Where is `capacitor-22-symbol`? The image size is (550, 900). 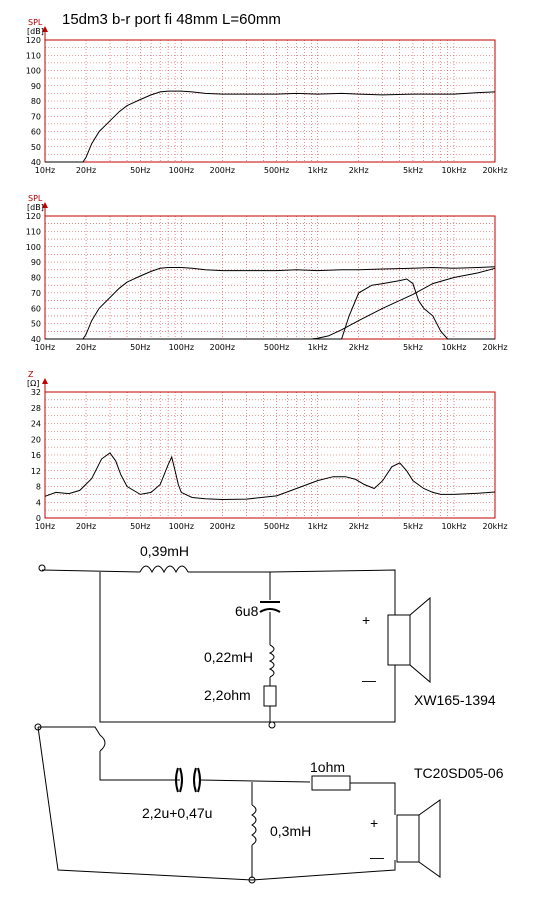
capacitor-22-symbol is located at coordinates (179, 780).